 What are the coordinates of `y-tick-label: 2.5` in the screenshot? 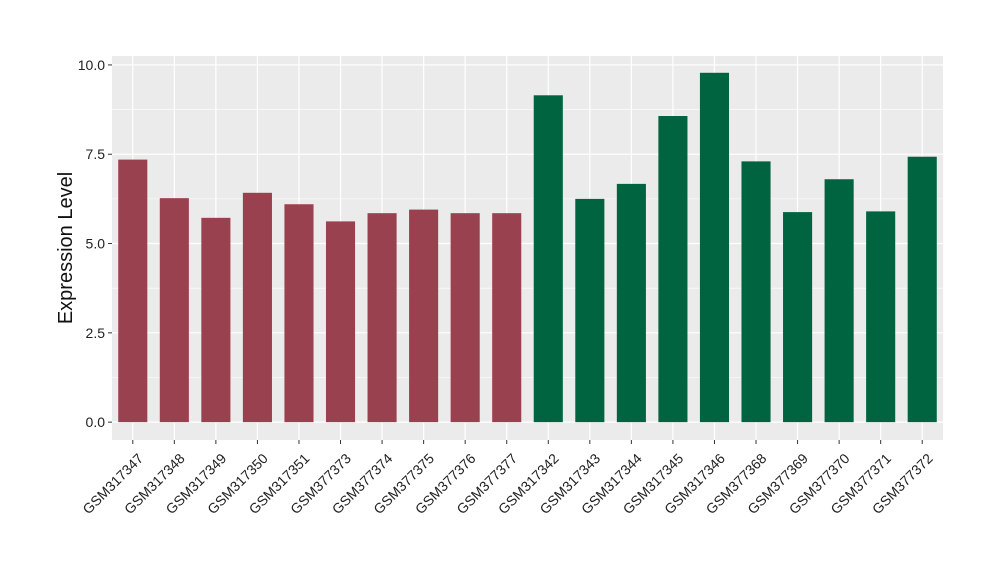 It's located at (96, 333).